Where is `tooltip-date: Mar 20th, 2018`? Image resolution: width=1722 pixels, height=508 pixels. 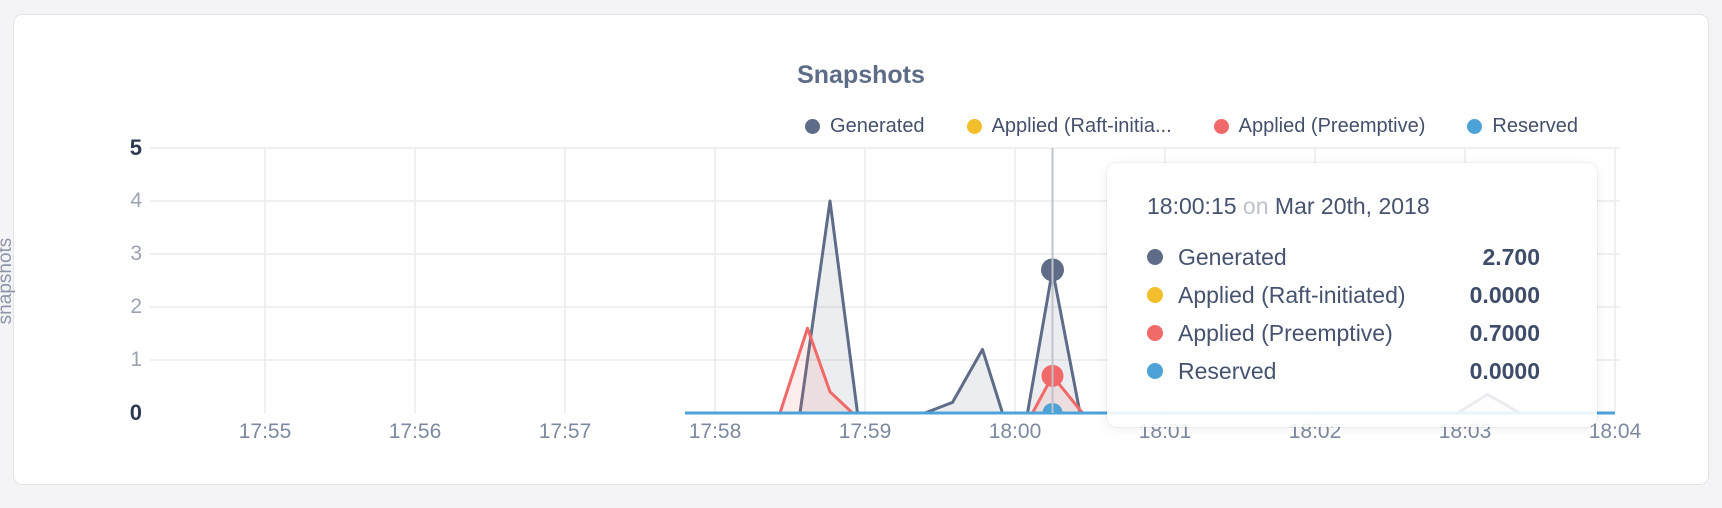
tooltip-date: Mar 20th, 2018 is located at coordinates (1352, 206).